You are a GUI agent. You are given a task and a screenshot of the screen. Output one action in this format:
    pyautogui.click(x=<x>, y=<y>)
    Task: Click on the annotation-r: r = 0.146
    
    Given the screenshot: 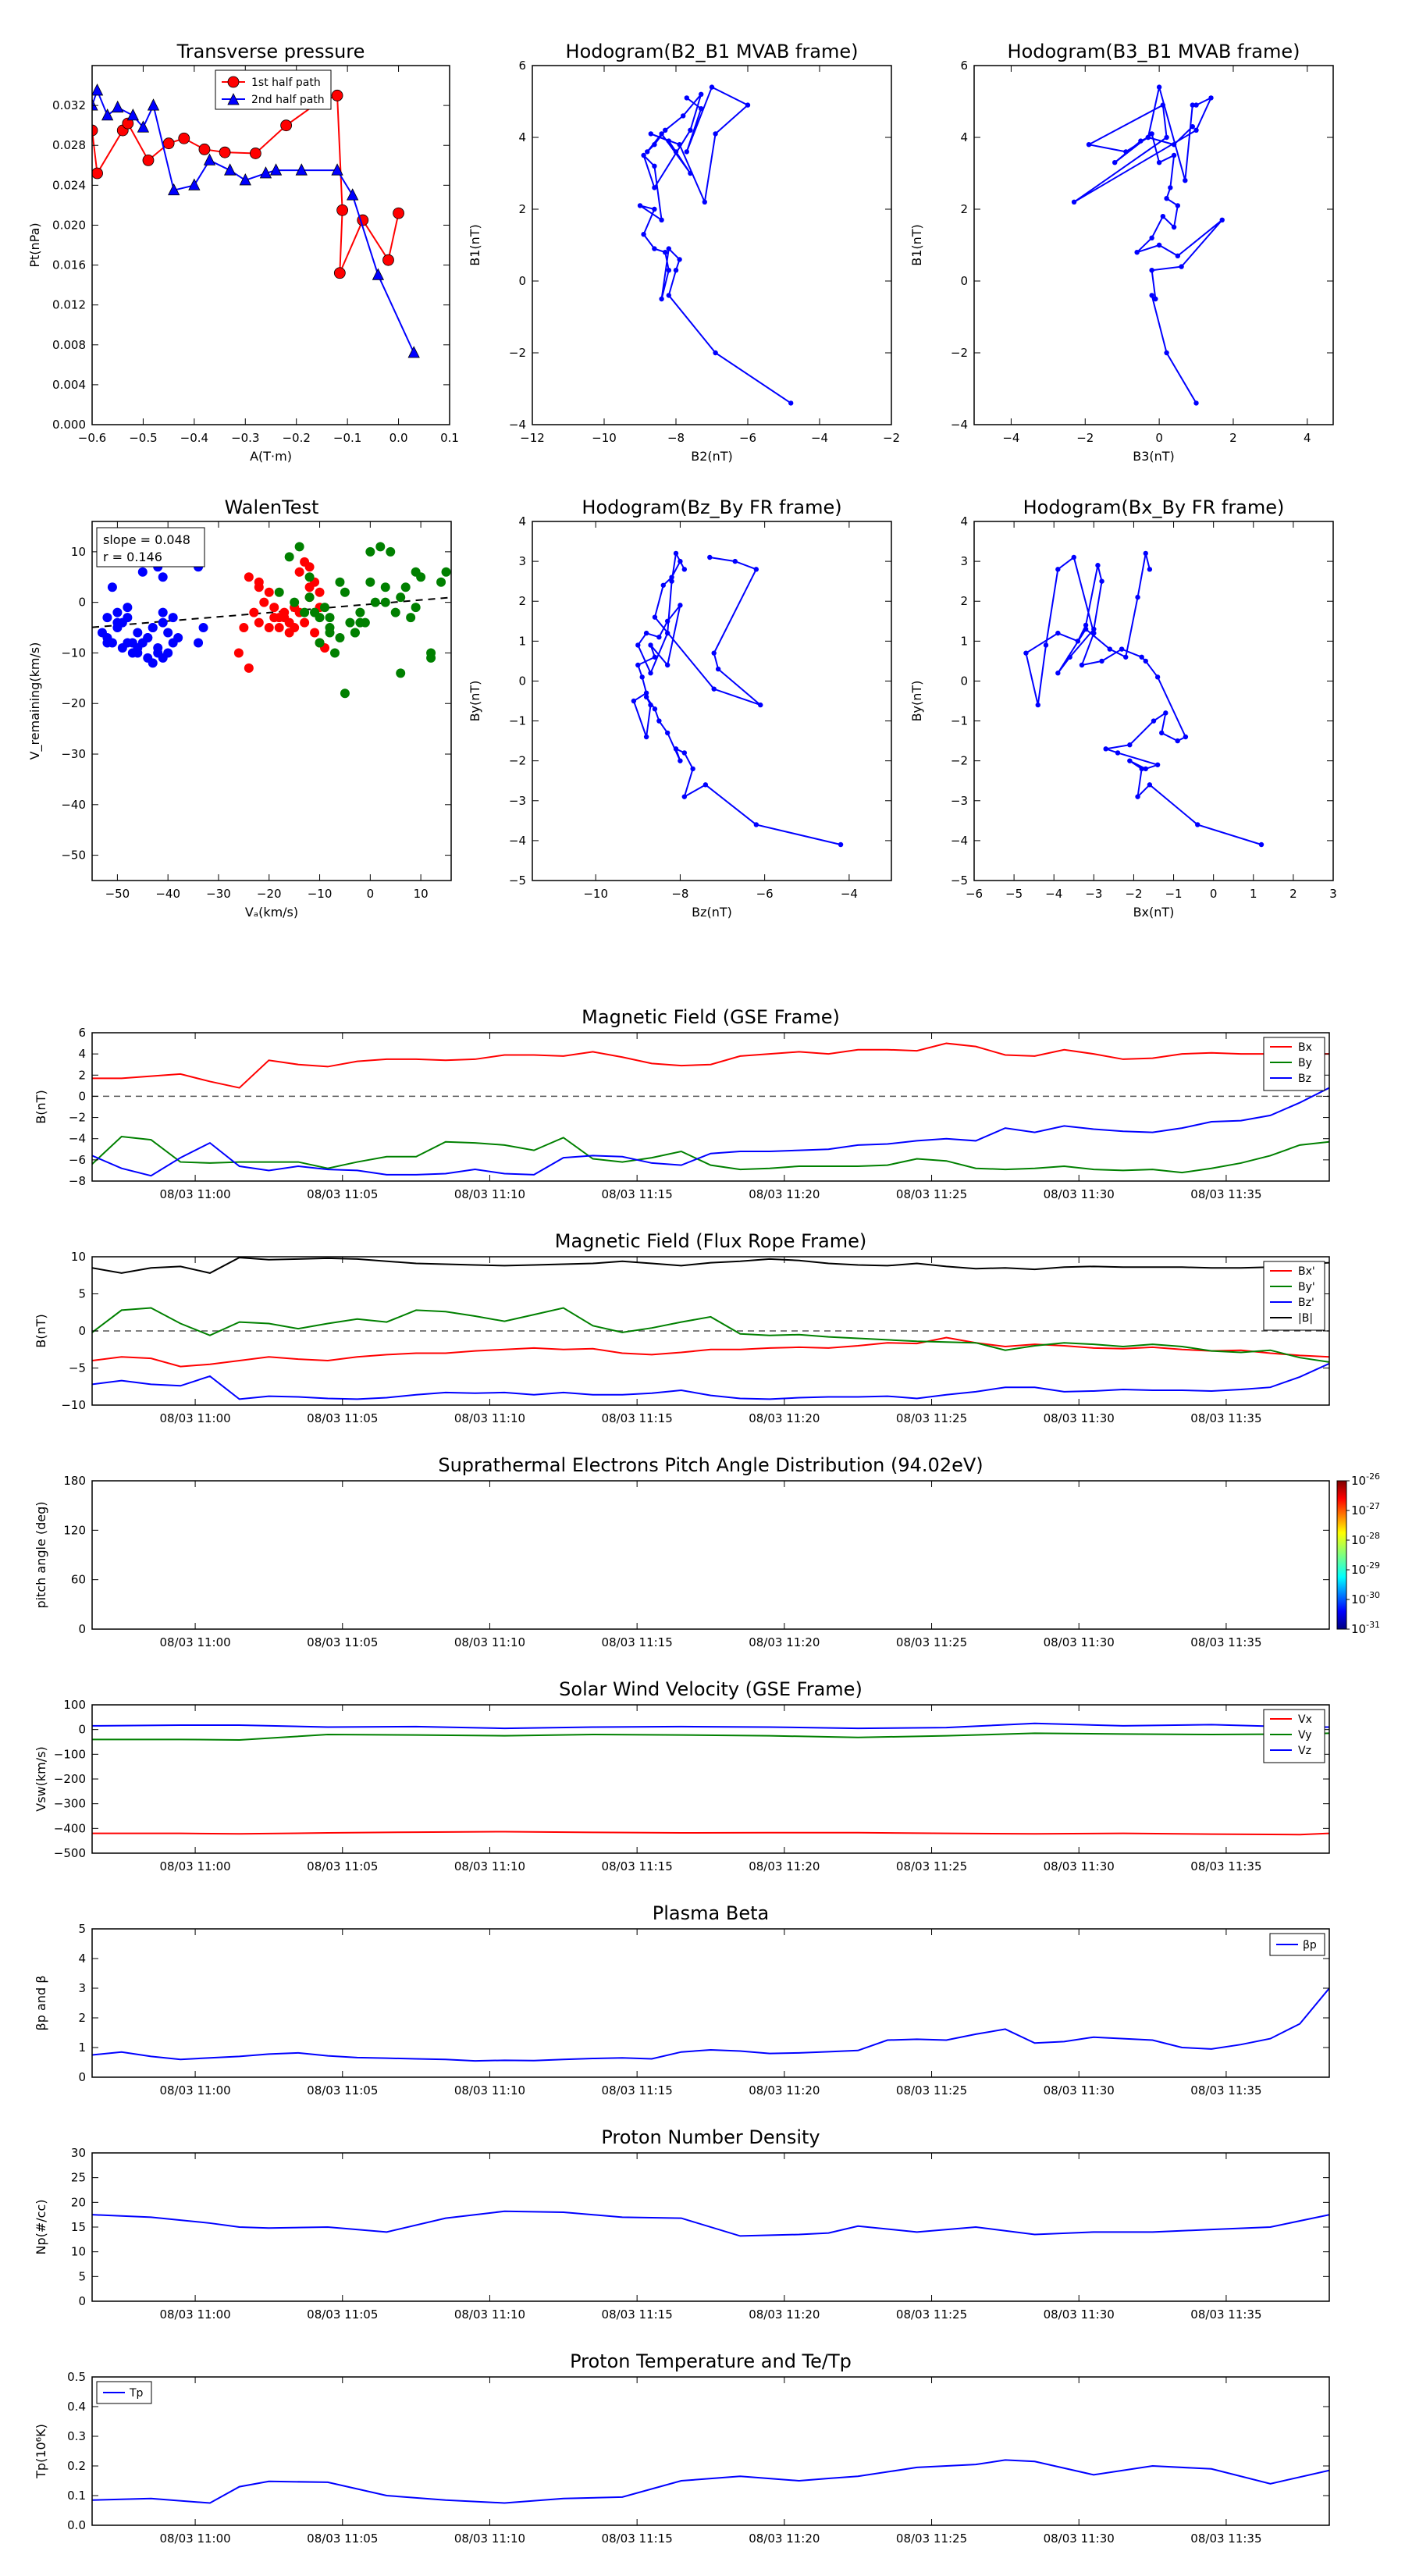 What is the action you would take?
    pyautogui.click(x=133, y=557)
    